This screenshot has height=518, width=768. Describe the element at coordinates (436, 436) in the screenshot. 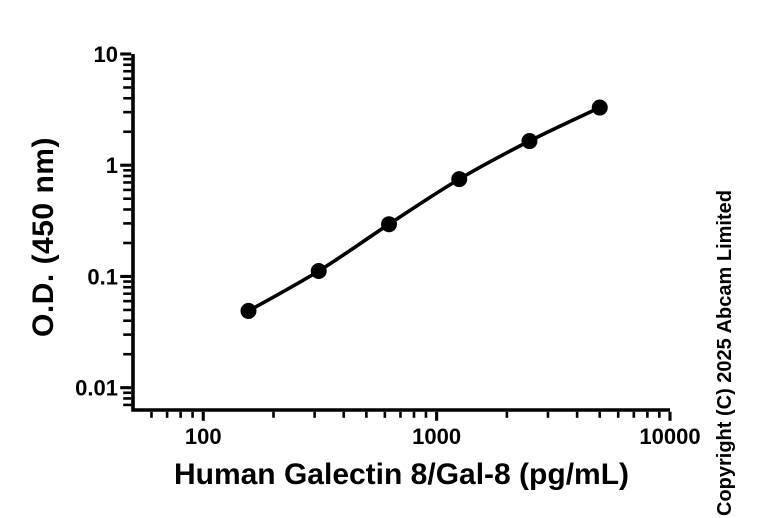

I see `x-tick-label: 1000` at that location.